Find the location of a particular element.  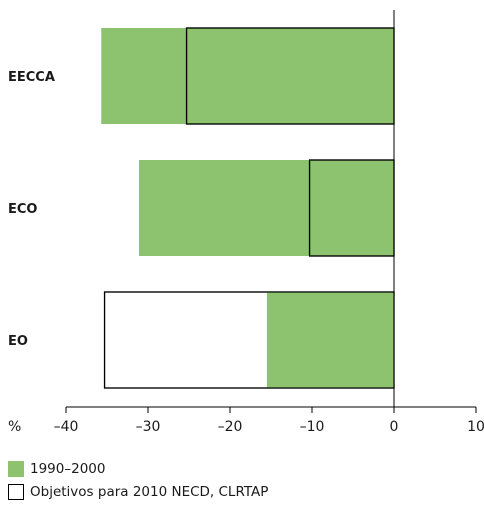

legend-label-1990-2000: 1990–2000 is located at coordinates (68, 469).